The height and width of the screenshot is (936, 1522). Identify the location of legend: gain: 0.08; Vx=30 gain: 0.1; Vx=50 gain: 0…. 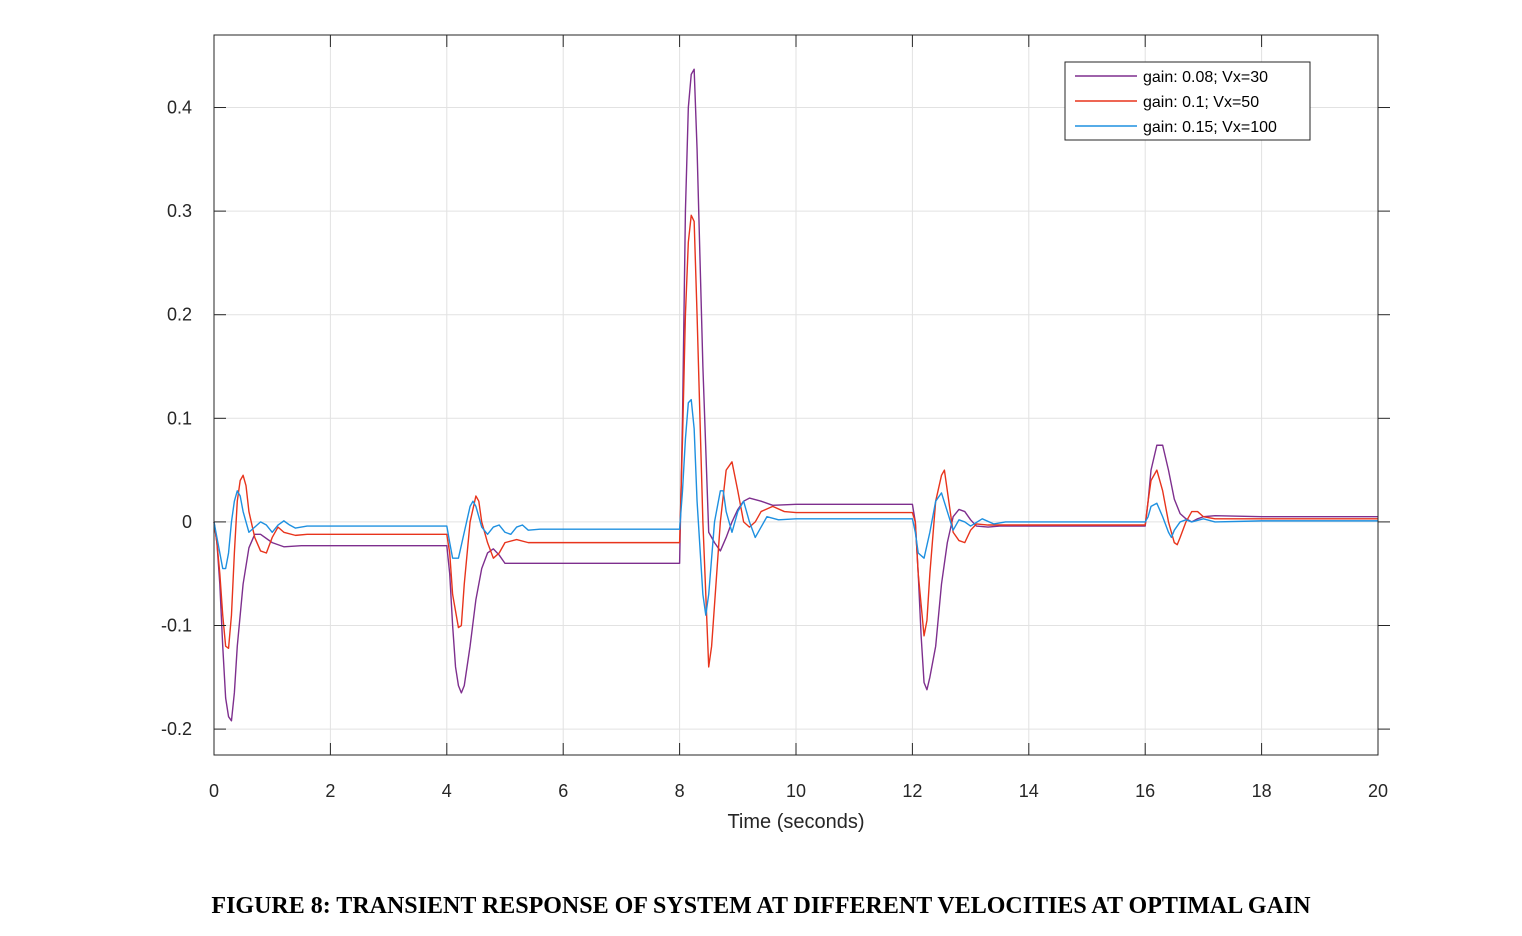
(1187, 101).